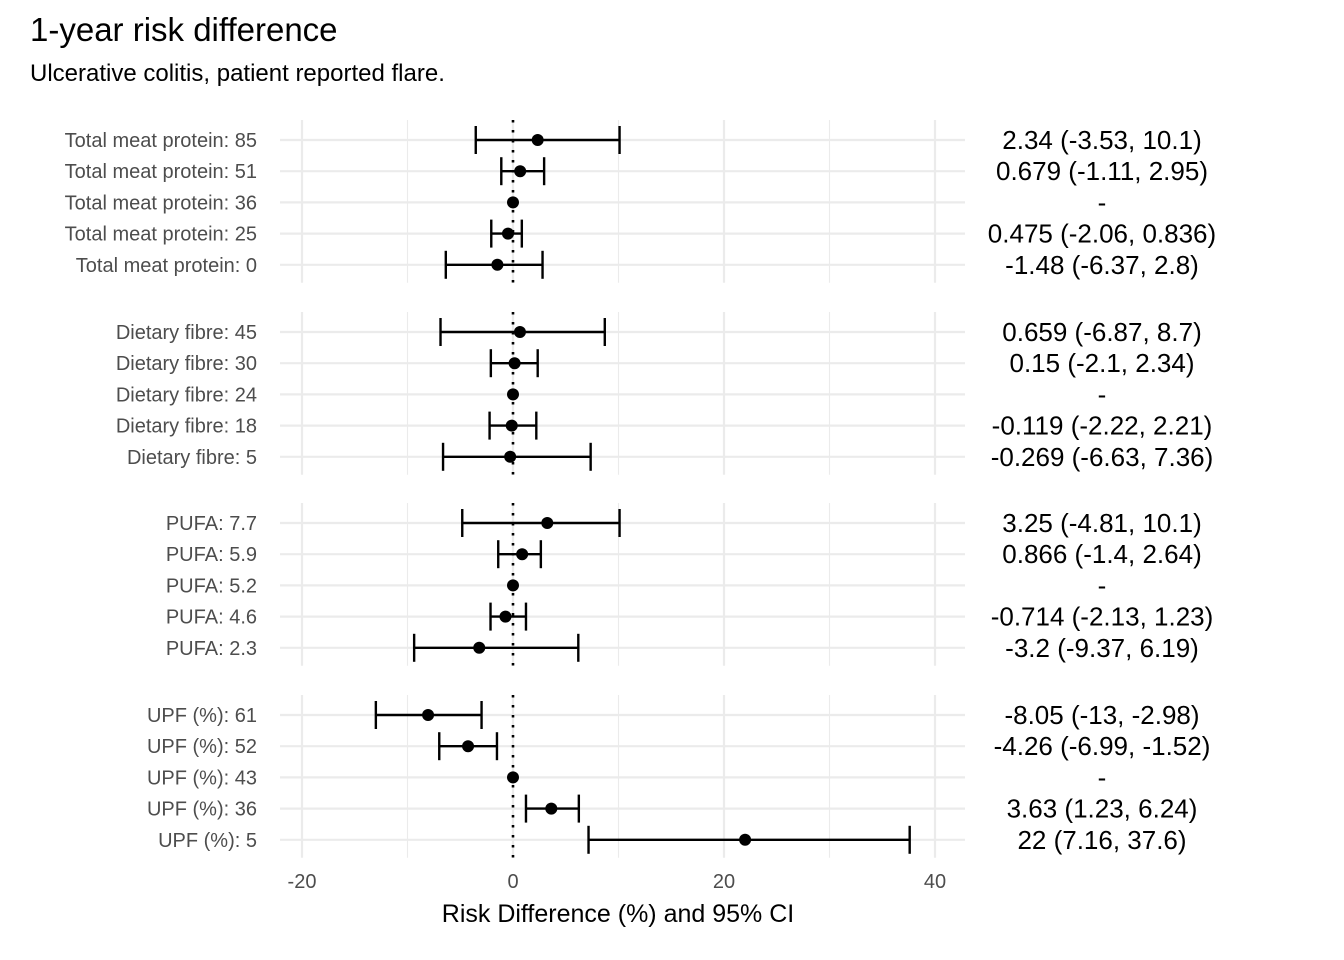  I want to click on y-tick-label: PUFA: 5.9, so click(211, 555).